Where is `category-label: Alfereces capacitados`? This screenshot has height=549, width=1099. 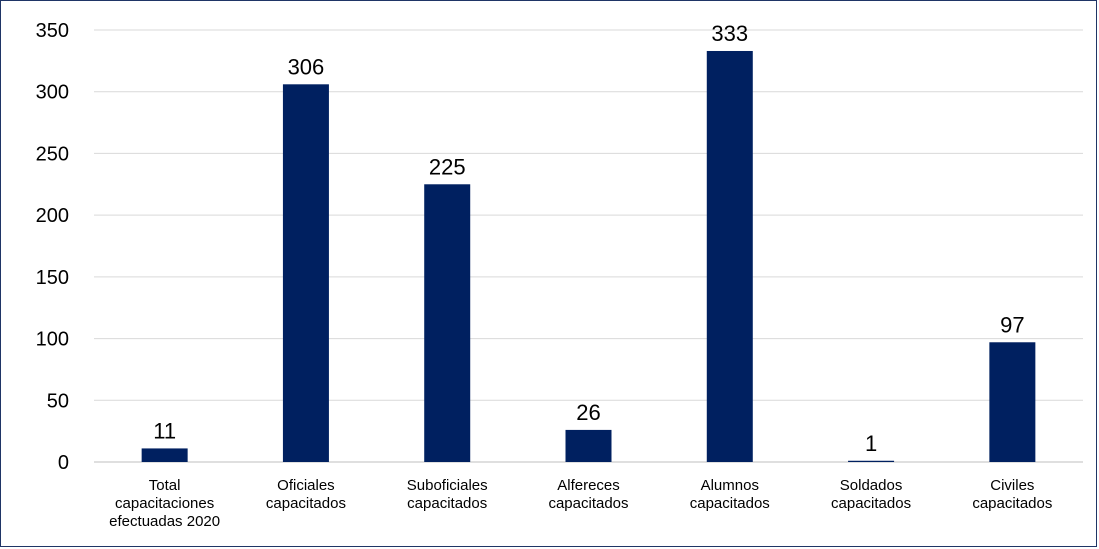
category-label: Alfereces capacitados is located at coordinates (588, 494).